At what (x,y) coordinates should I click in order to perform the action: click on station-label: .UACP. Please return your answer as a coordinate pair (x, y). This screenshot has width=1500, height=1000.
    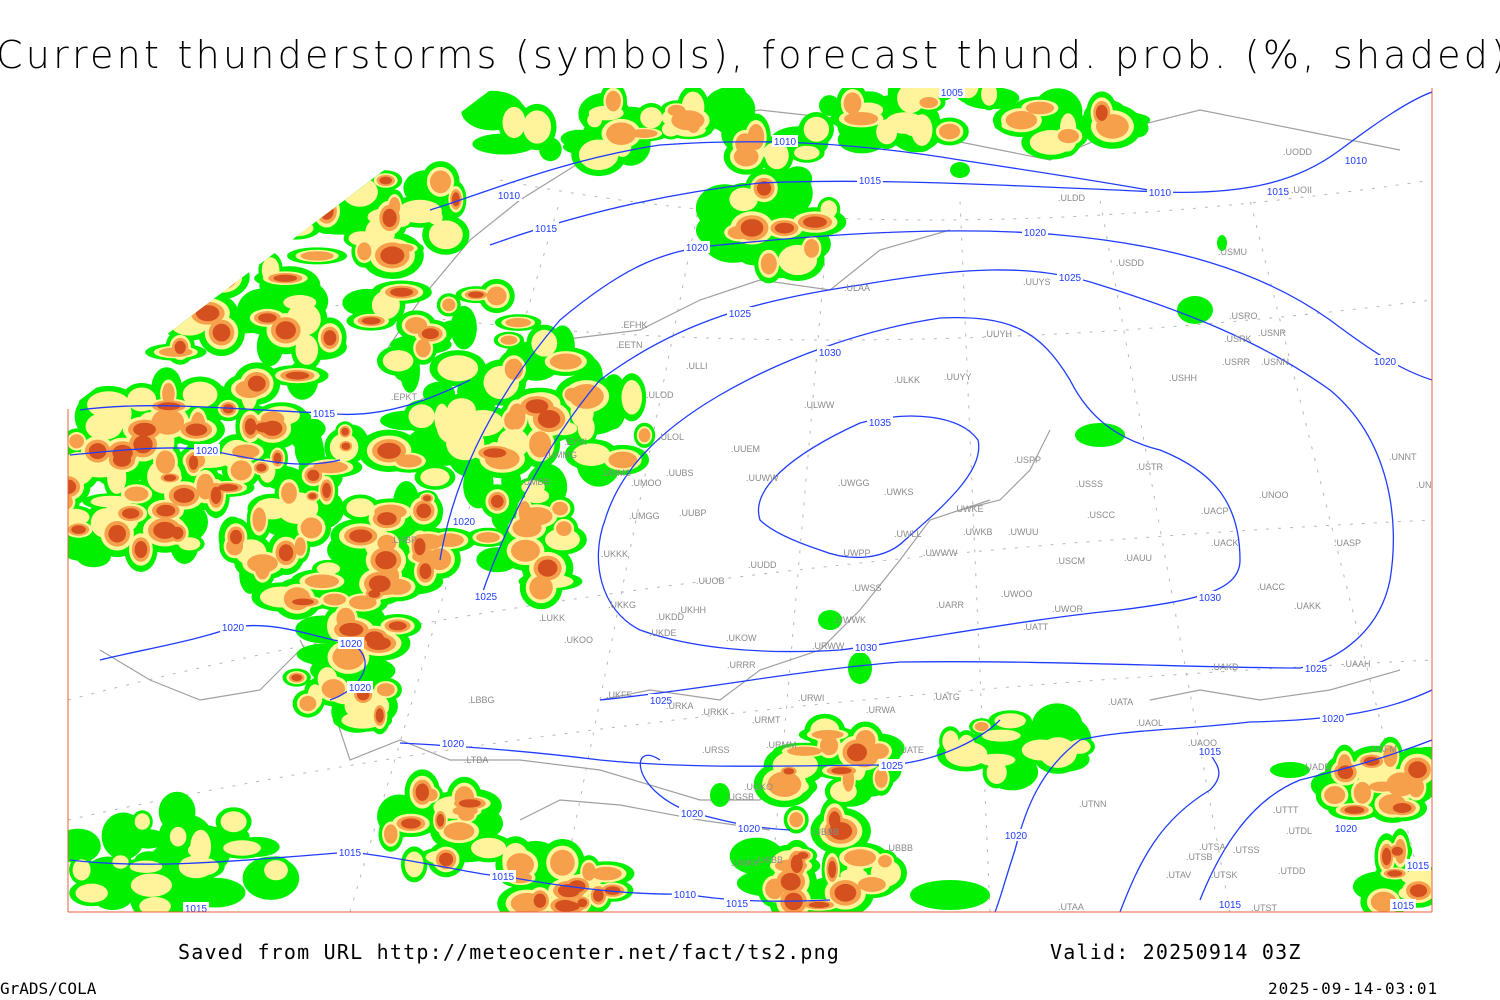
    Looking at the image, I should click on (1215, 511).